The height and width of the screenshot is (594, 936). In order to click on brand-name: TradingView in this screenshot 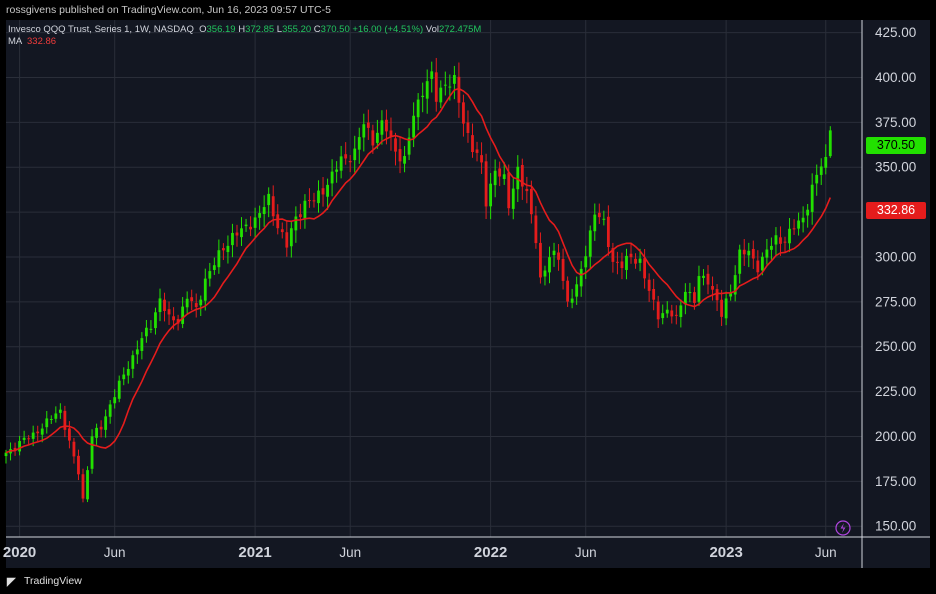, I will do `click(53, 581)`.